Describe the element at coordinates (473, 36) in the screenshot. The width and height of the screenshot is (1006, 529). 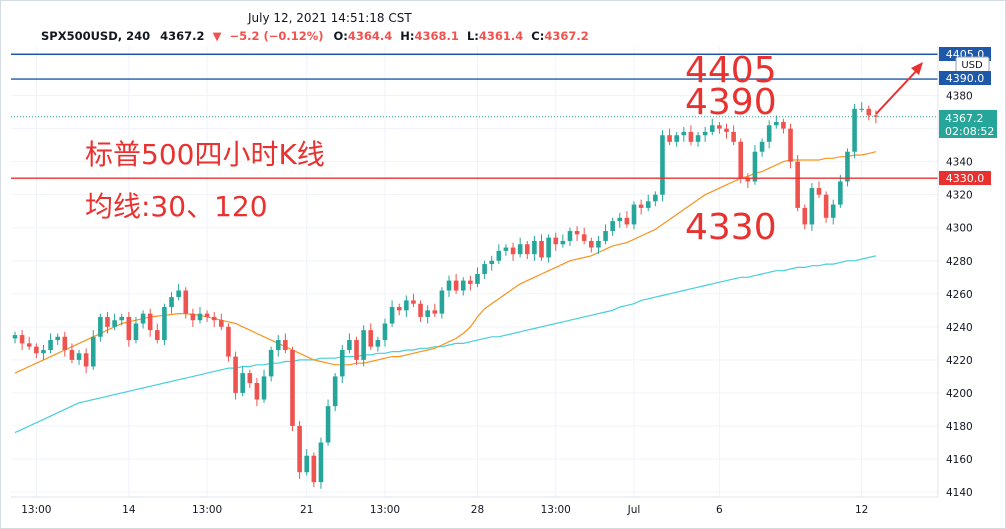
I see `low-label: L:` at that location.